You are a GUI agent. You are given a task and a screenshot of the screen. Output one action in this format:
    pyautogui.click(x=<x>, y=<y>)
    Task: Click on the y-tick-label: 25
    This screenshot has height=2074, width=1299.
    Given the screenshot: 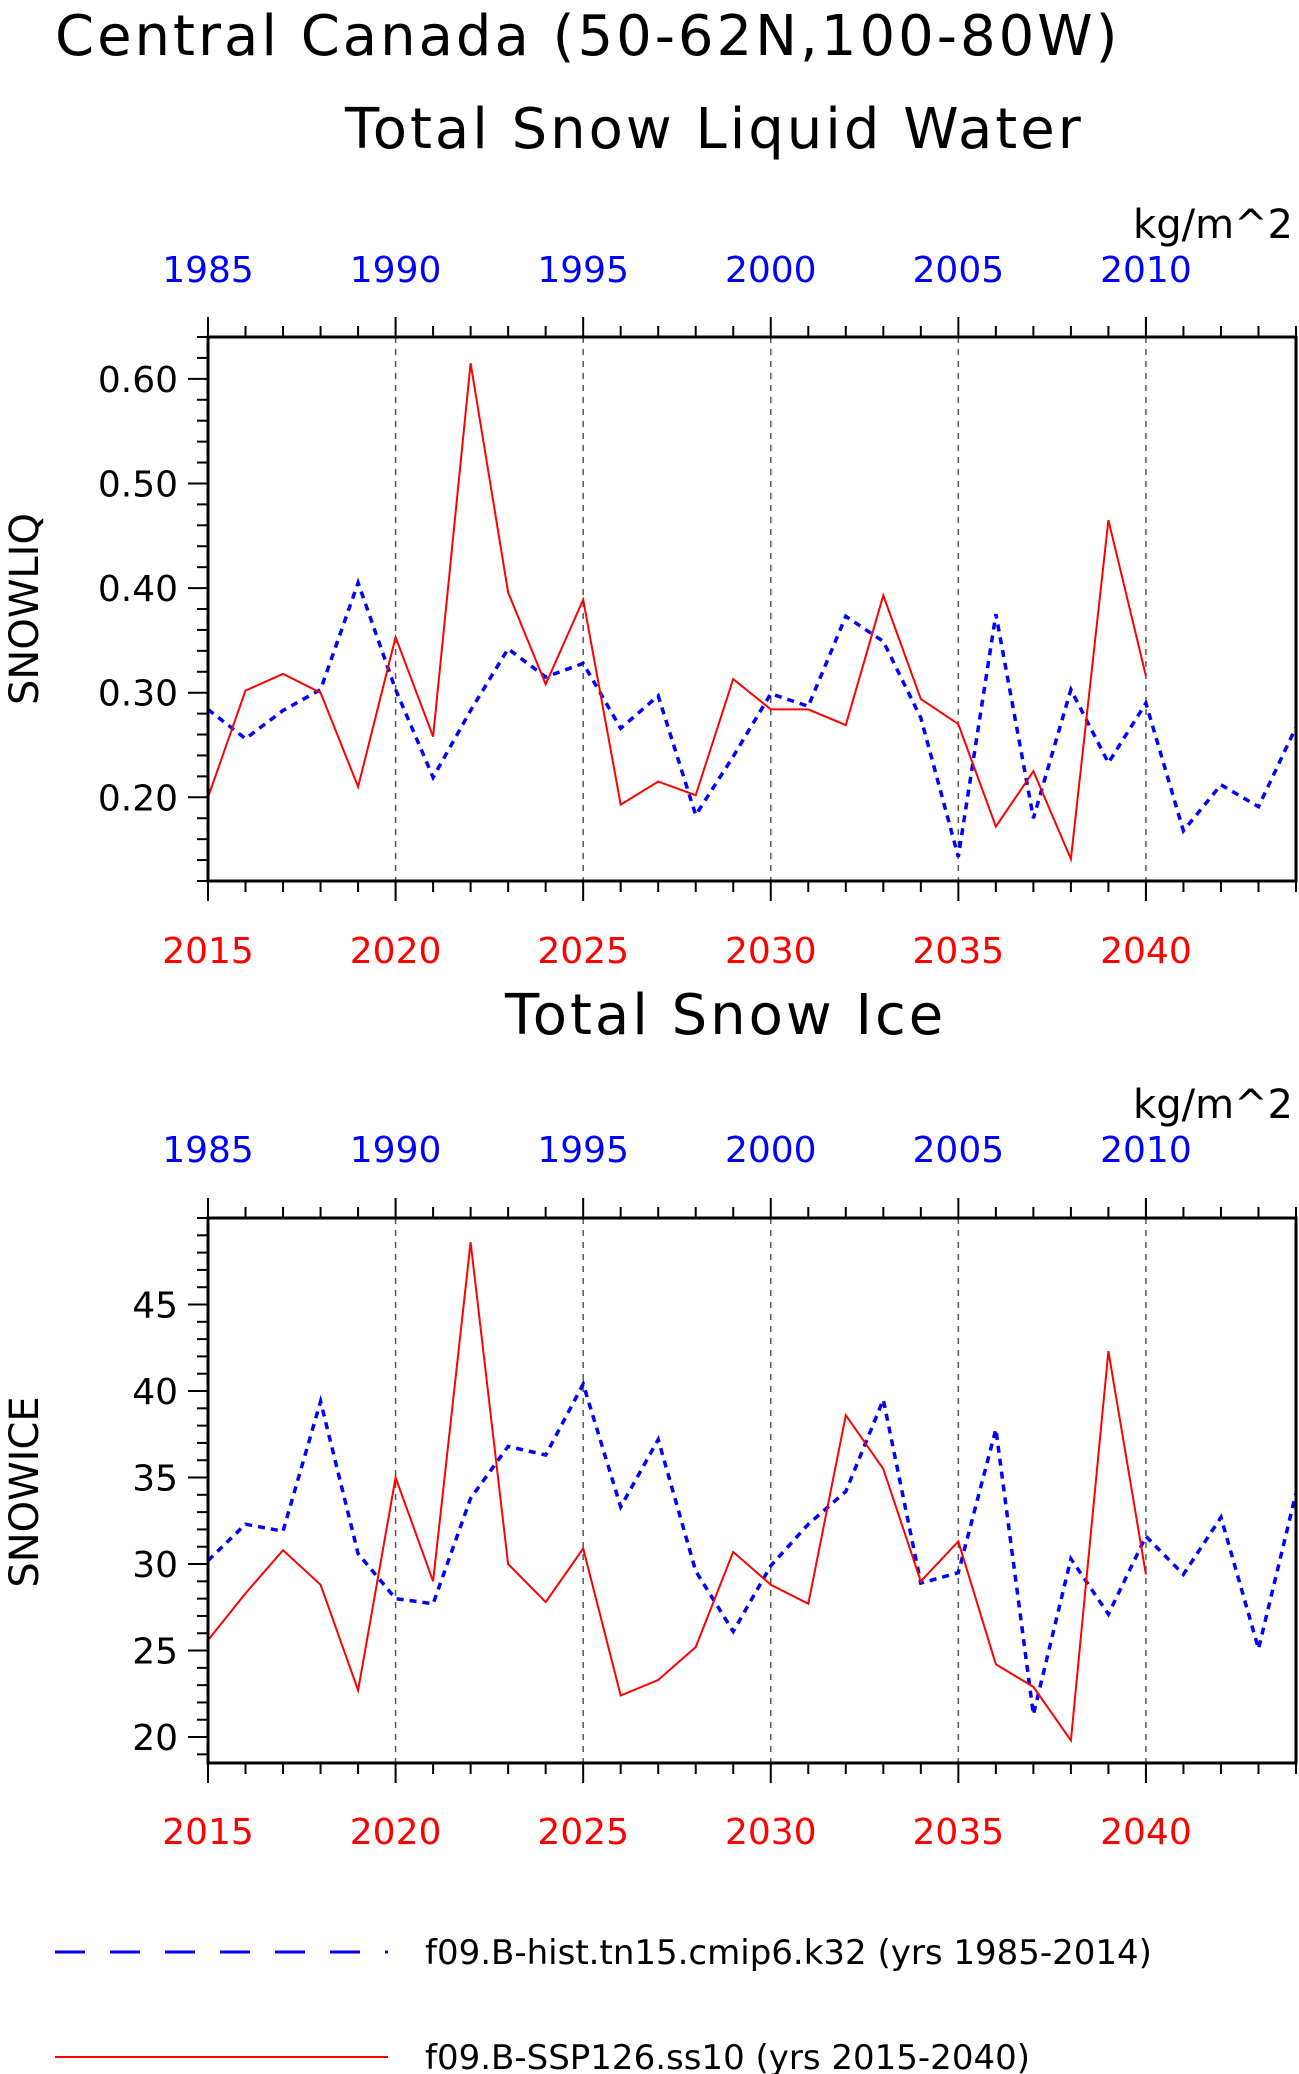 What is the action you would take?
    pyautogui.click(x=155, y=1652)
    